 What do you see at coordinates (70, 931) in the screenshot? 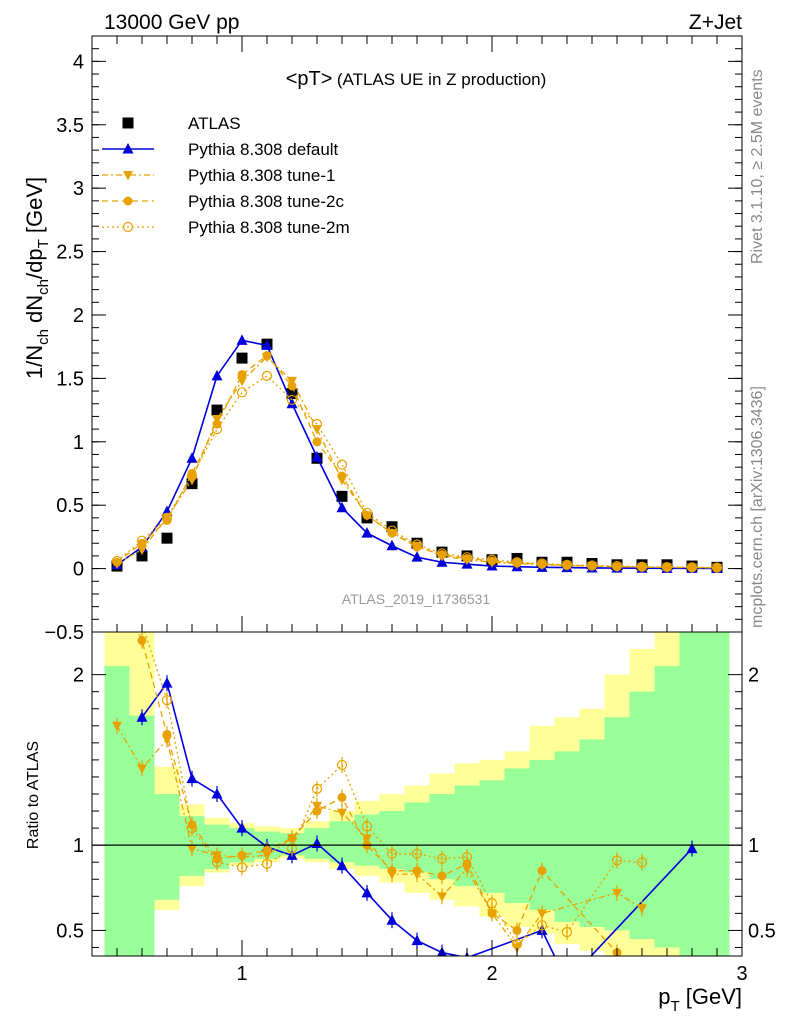
I see `ratio-ytick-label: 0.5` at bounding box center [70, 931].